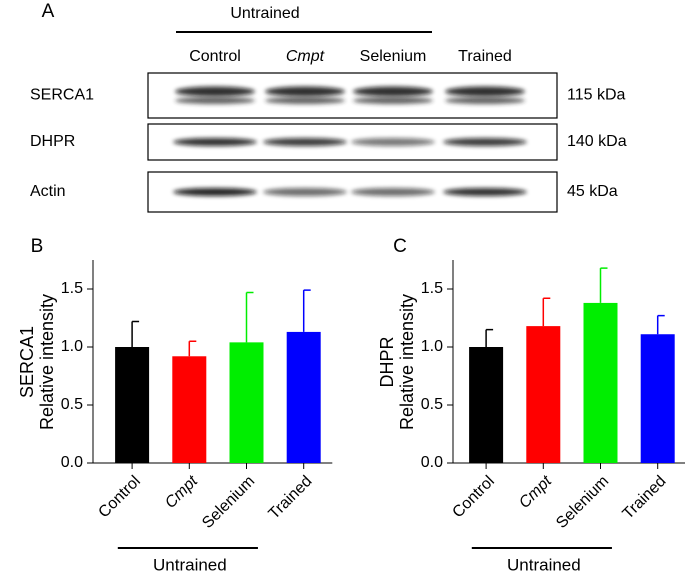  What do you see at coordinates (305, 56) in the screenshot?
I see `lane-label: Cmpt` at bounding box center [305, 56].